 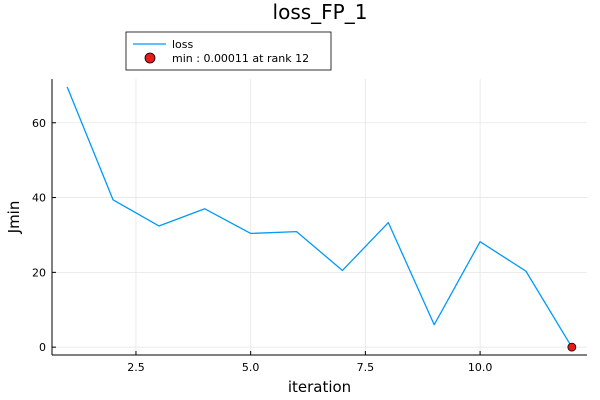 I want to click on y-tick-label: 0, so click(x=42, y=347).